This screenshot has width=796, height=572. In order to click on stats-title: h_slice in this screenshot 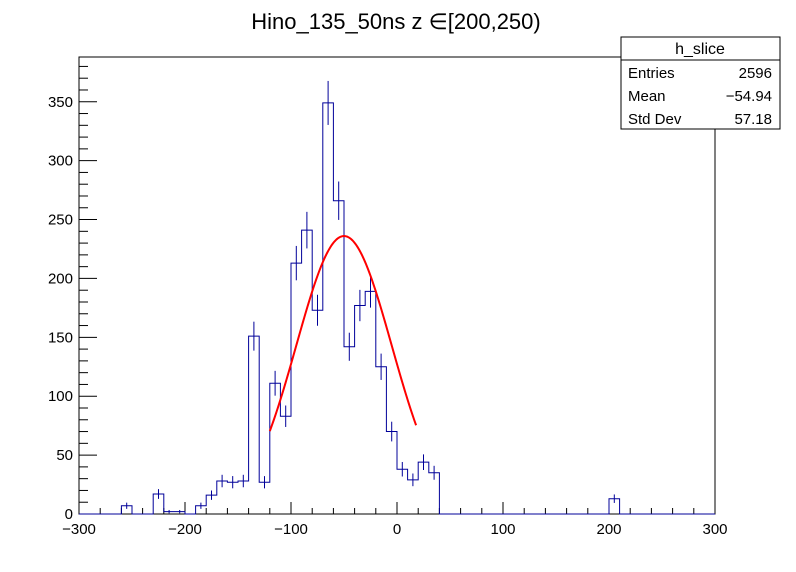, I will do `click(700, 49)`.